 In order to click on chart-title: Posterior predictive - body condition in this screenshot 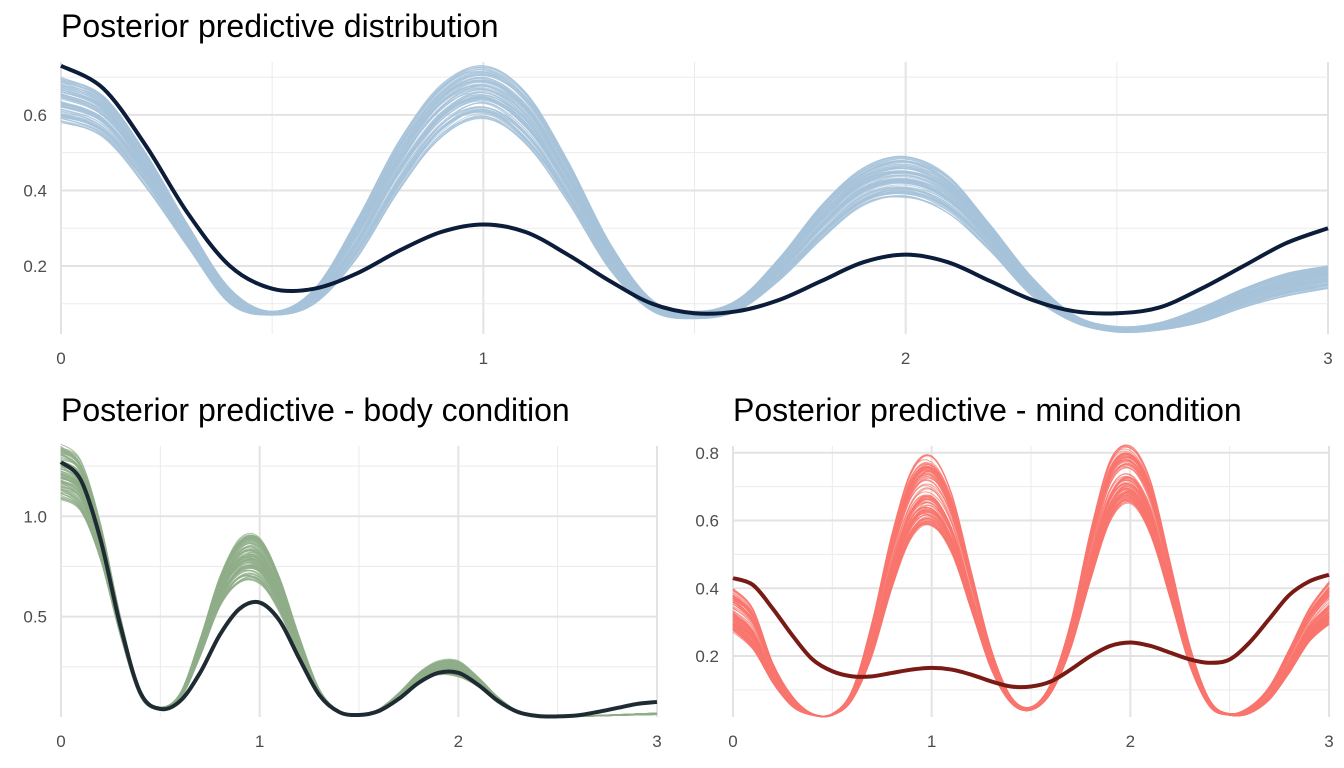, I will do `click(315, 410)`.